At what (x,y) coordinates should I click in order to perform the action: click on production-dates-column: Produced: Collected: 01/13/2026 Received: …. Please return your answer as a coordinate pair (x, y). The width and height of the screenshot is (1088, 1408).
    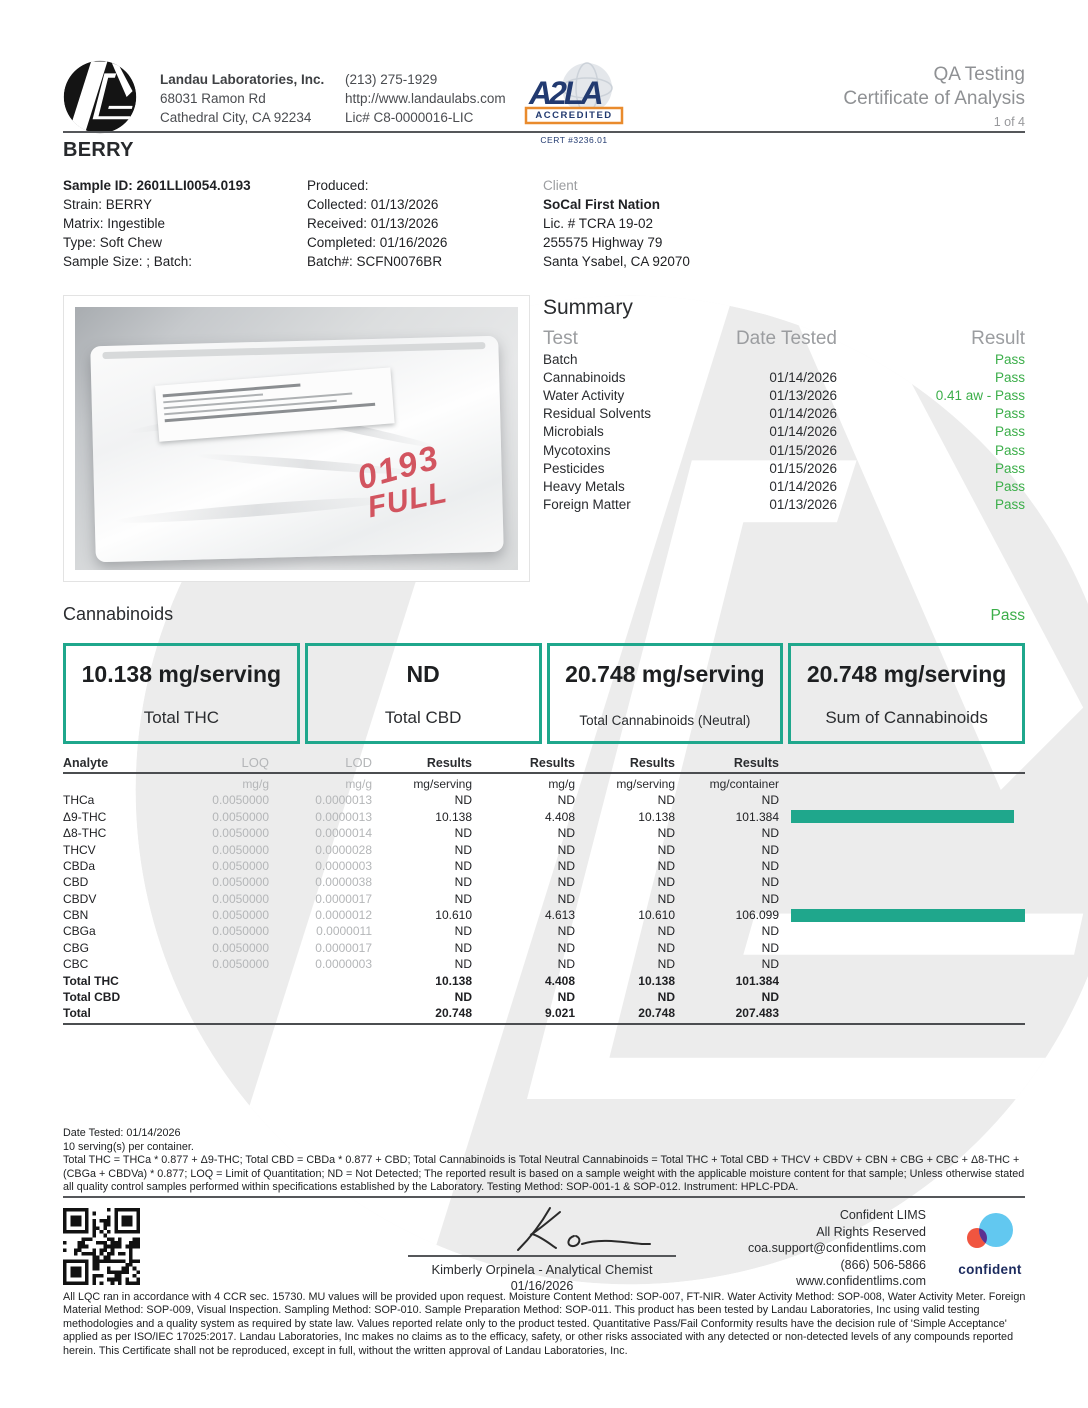
    Looking at the image, I should click on (377, 223).